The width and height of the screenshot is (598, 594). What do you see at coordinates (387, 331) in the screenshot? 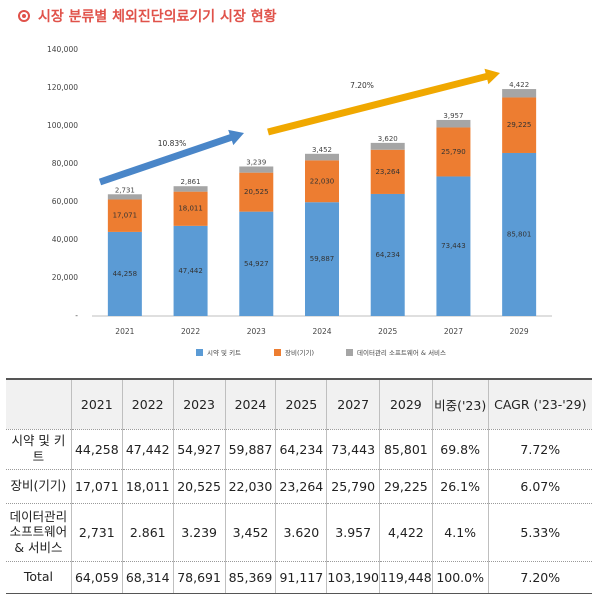
I see `x-tick-label: 2025` at bounding box center [387, 331].